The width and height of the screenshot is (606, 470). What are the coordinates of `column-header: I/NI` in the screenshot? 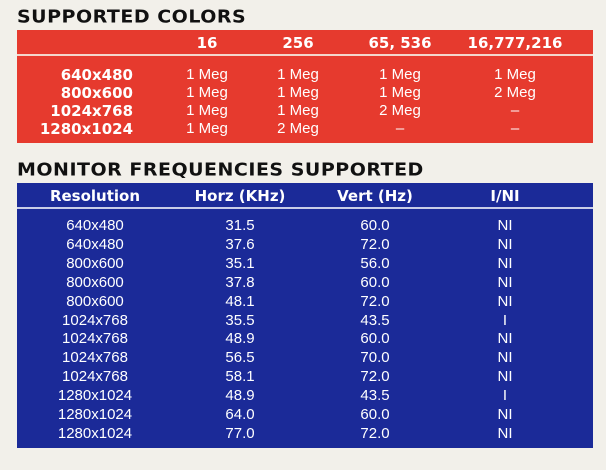 It's located at (505, 196).